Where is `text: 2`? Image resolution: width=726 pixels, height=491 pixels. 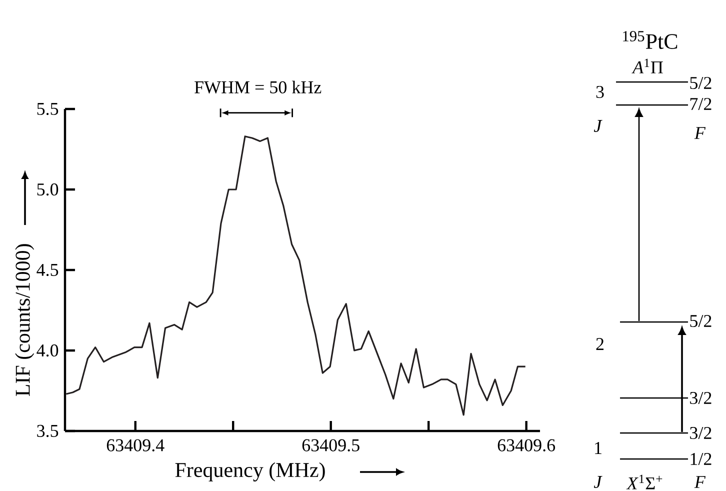 text: 2 is located at coordinates (600, 344).